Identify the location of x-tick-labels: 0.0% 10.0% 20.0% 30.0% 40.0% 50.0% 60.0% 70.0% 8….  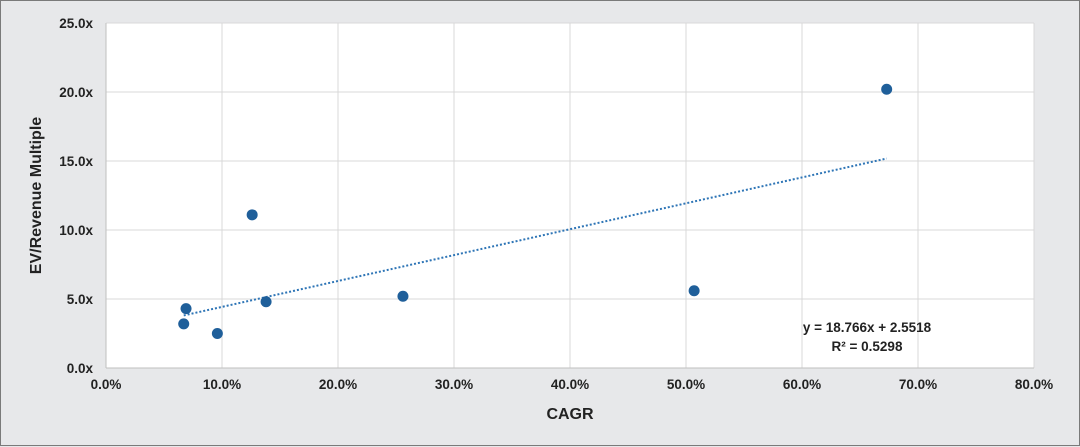
(572, 384).